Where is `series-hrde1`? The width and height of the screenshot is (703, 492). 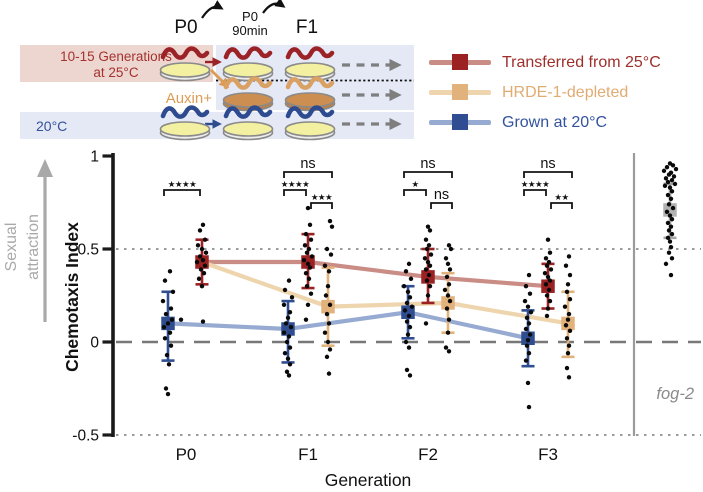 series-hrde1 is located at coordinates (448, 312).